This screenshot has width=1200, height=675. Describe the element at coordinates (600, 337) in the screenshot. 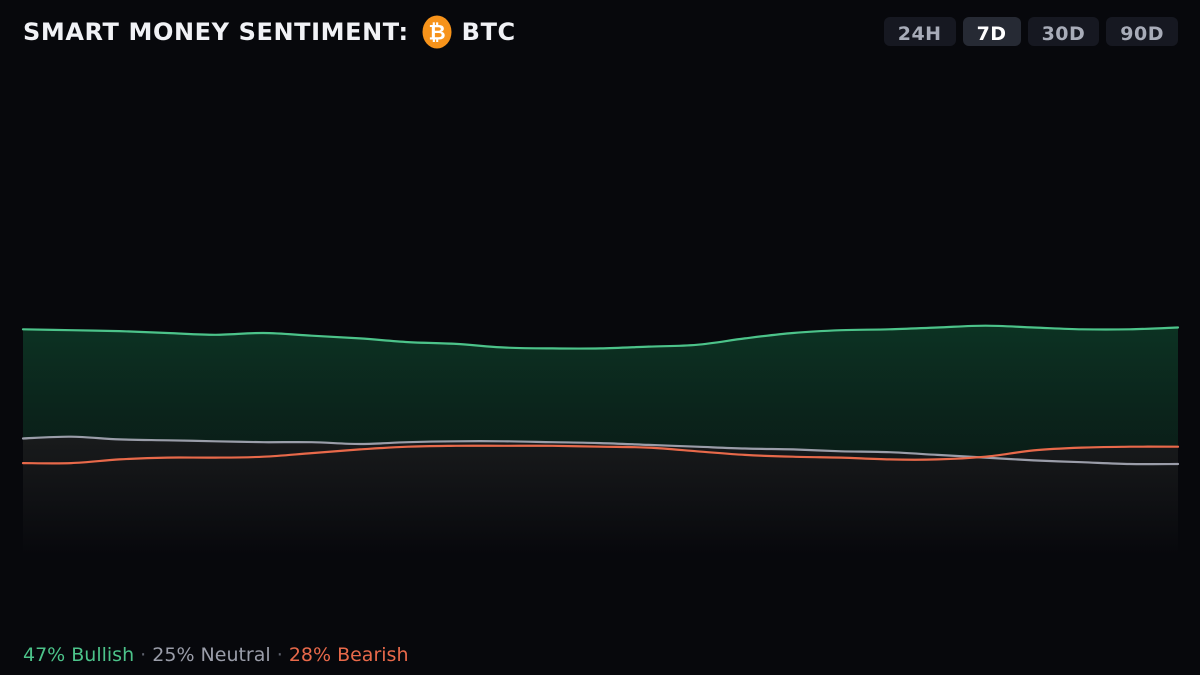

I see `bullish-series-line` at that location.